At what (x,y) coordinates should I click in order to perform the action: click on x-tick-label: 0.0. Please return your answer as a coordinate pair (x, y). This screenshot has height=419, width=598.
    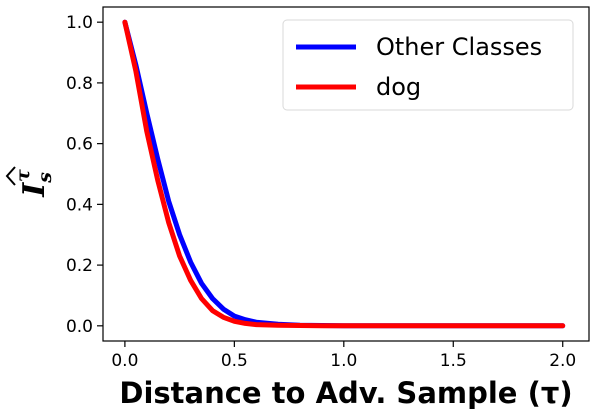
    Looking at the image, I should click on (124, 361).